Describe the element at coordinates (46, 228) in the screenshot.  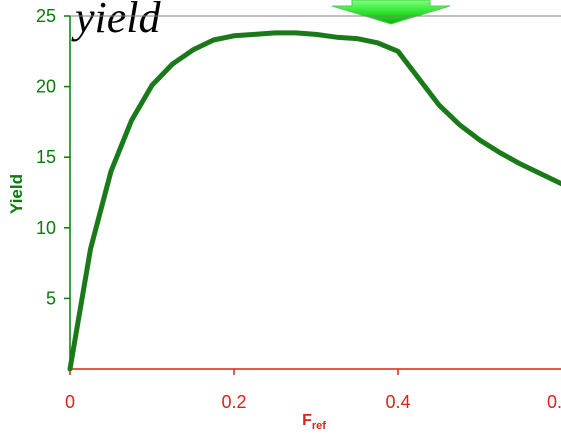
I see `y-tick-label: 10` at that location.